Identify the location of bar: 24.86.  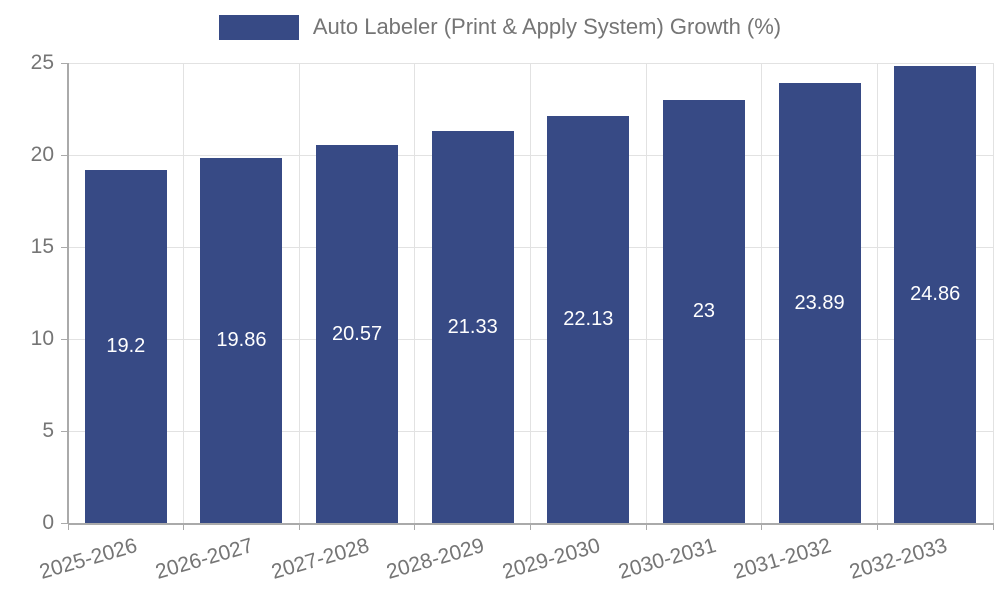
(935, 294).